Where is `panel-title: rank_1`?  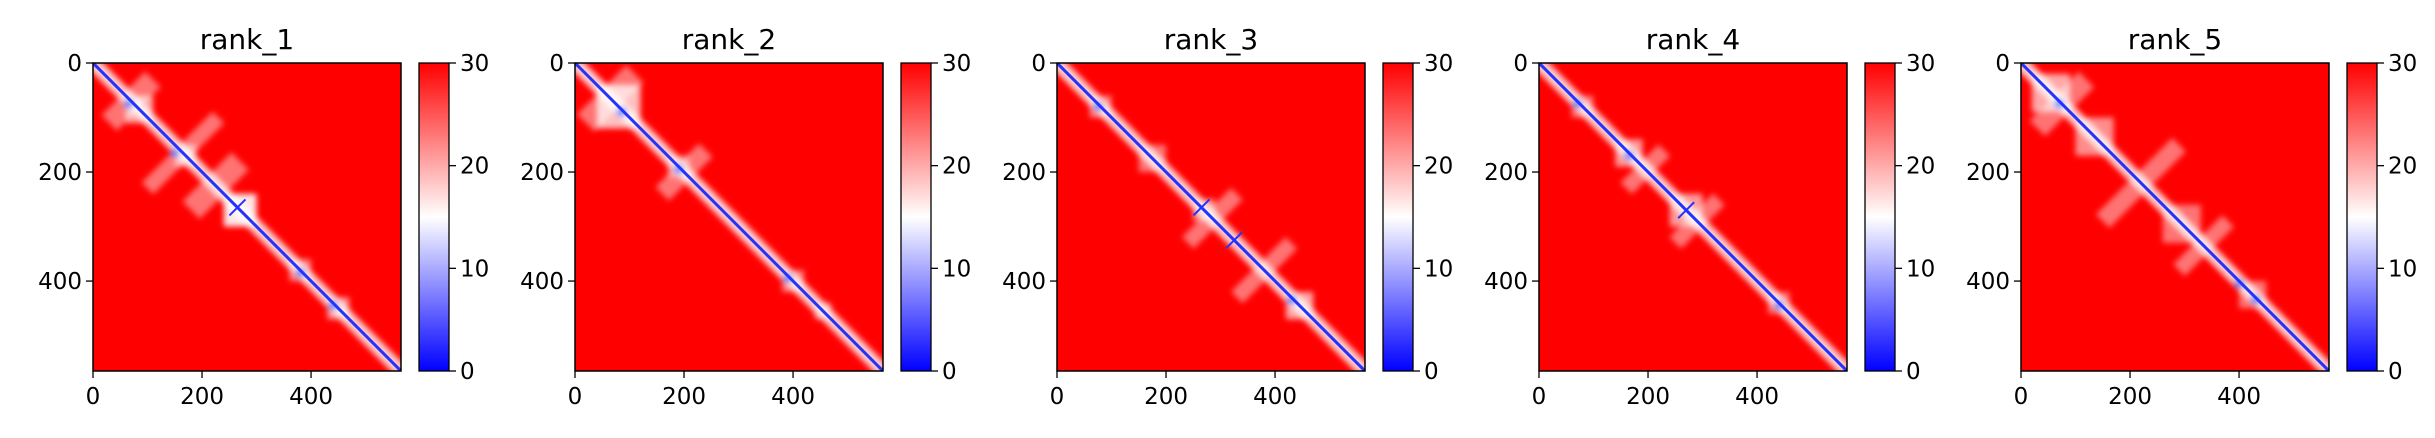
panel-title: rank_1 is located at coordinates (247, 39).